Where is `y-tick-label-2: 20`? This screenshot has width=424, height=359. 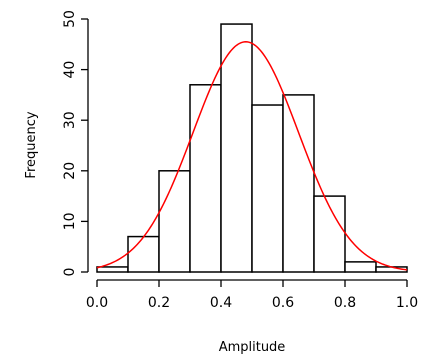 y-tick-label-2: 20 is located at coordinates (70, 171).